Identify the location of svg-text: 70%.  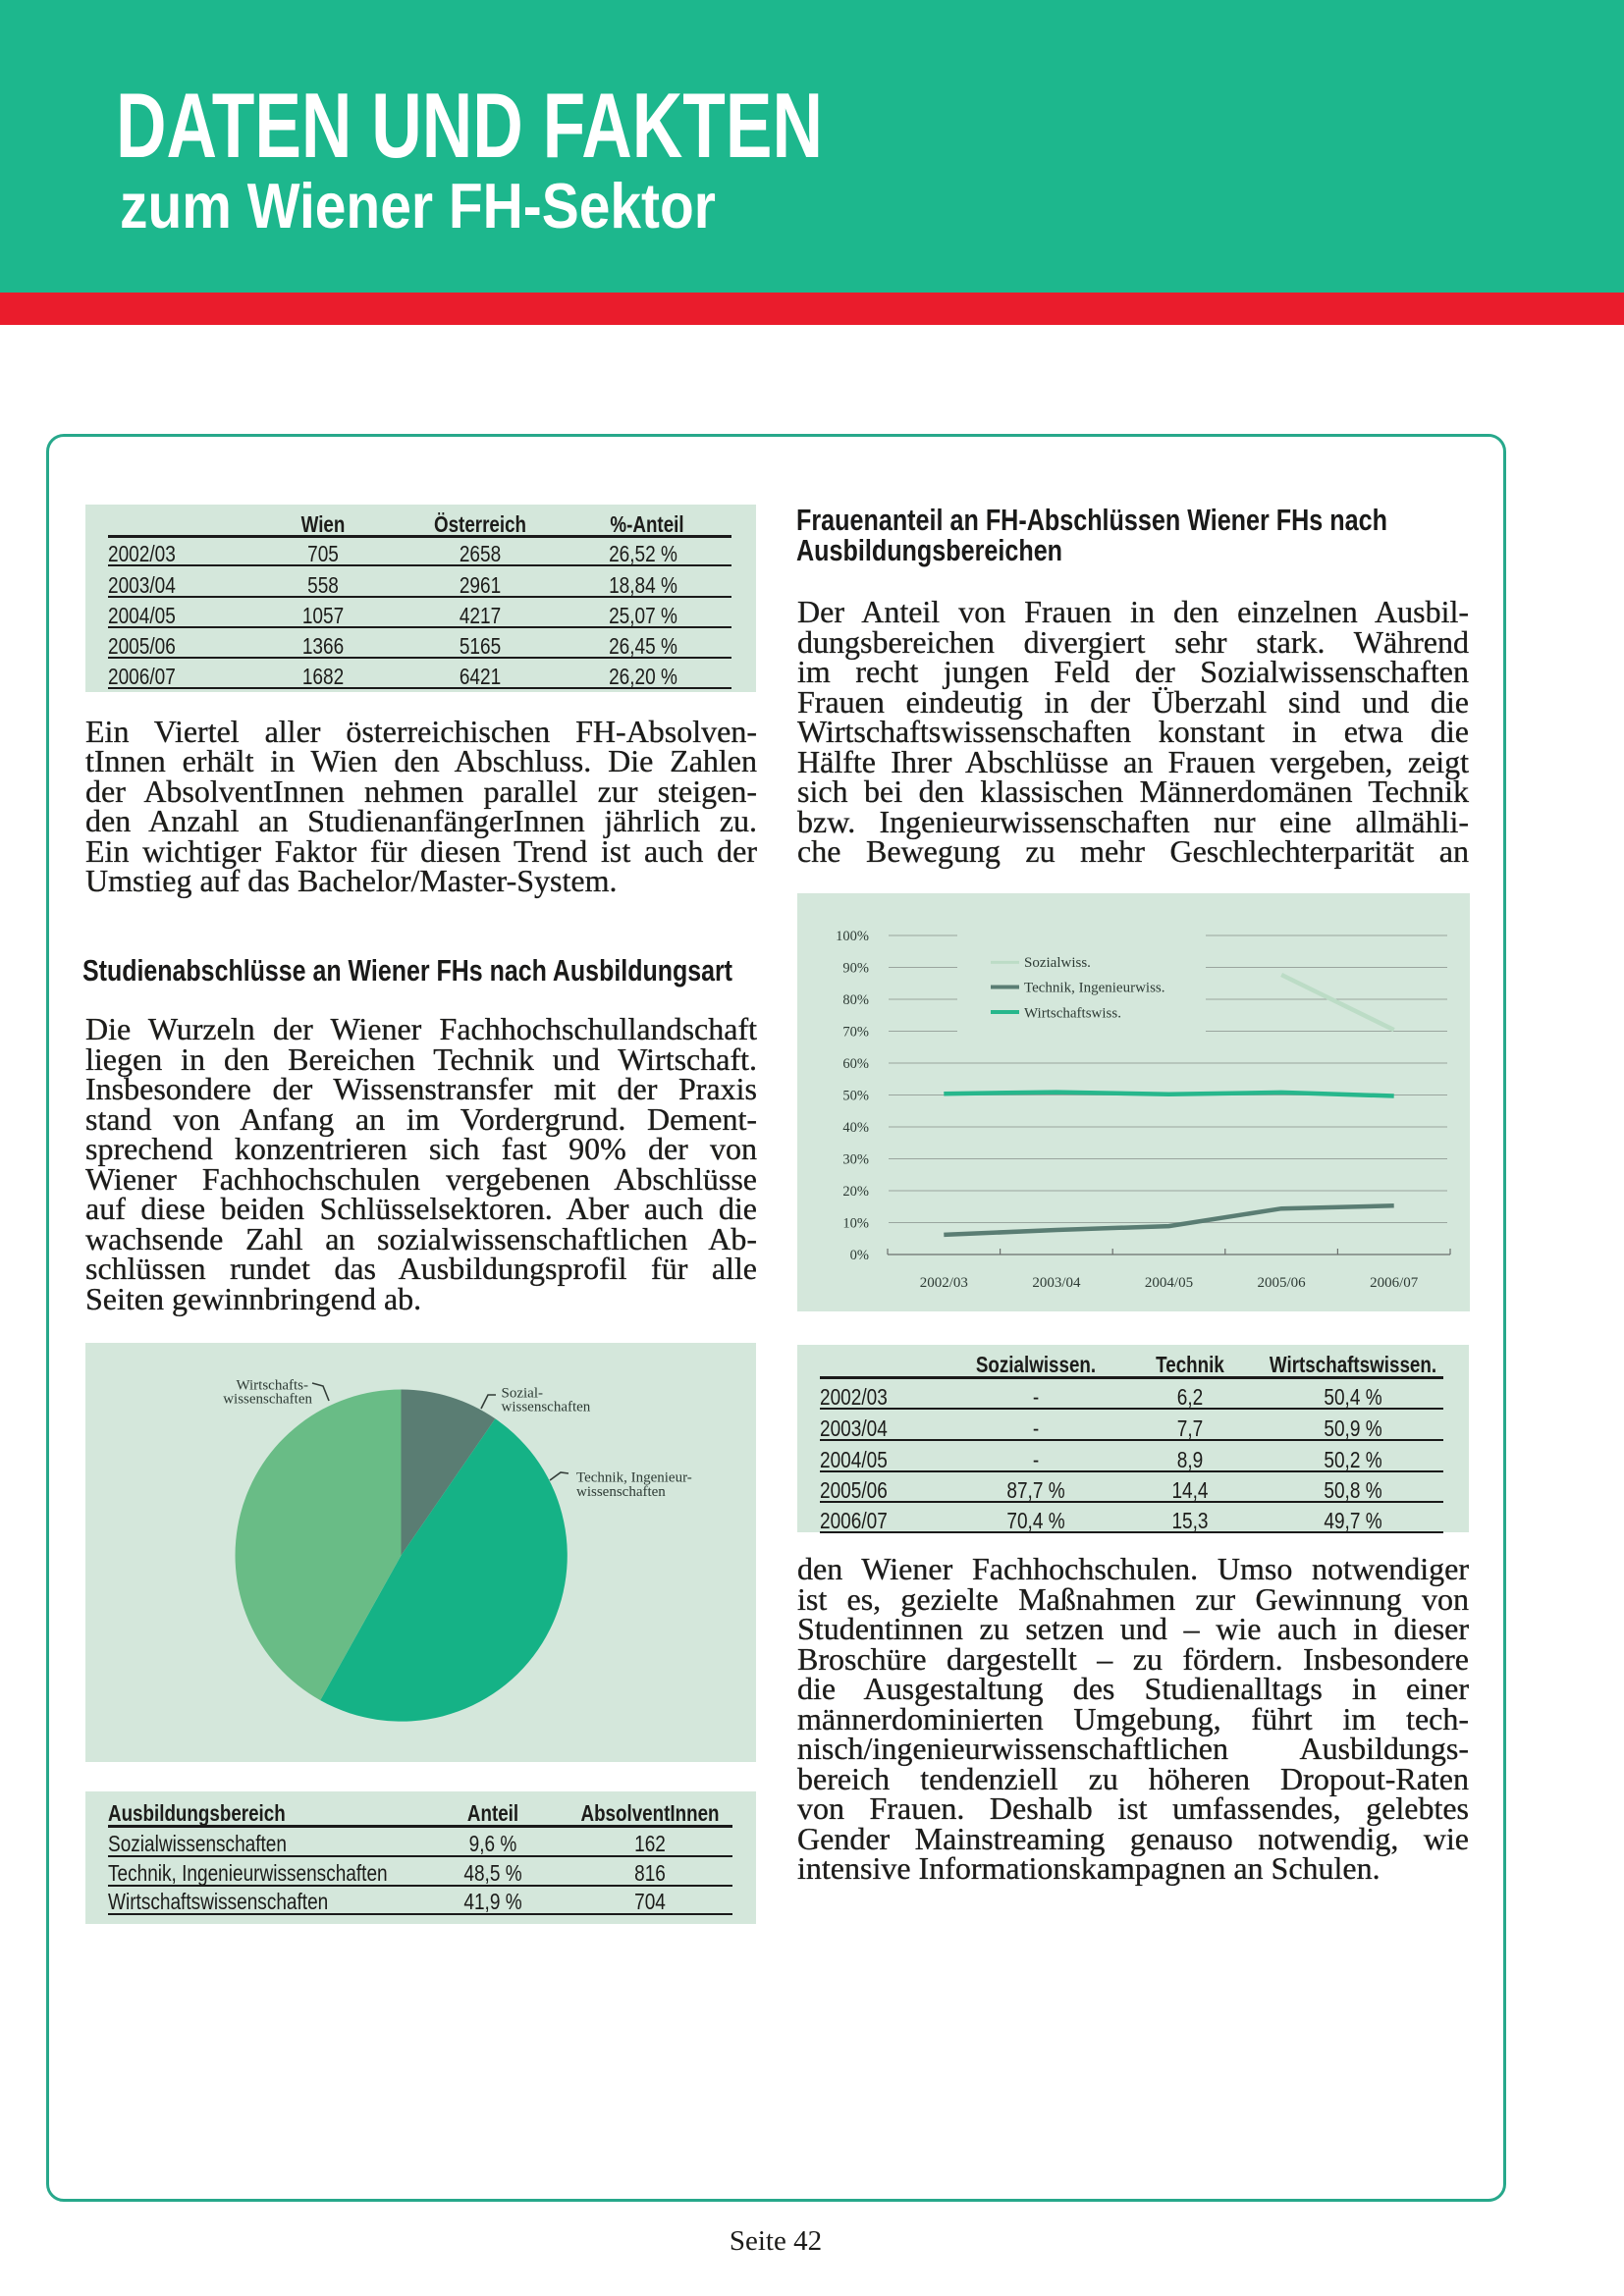
(855, 1033).